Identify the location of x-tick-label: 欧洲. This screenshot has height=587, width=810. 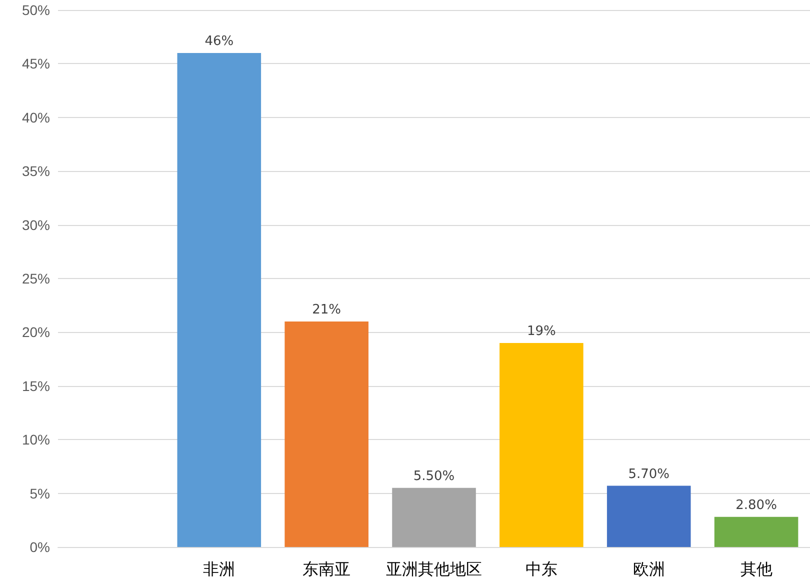
(648, 569).